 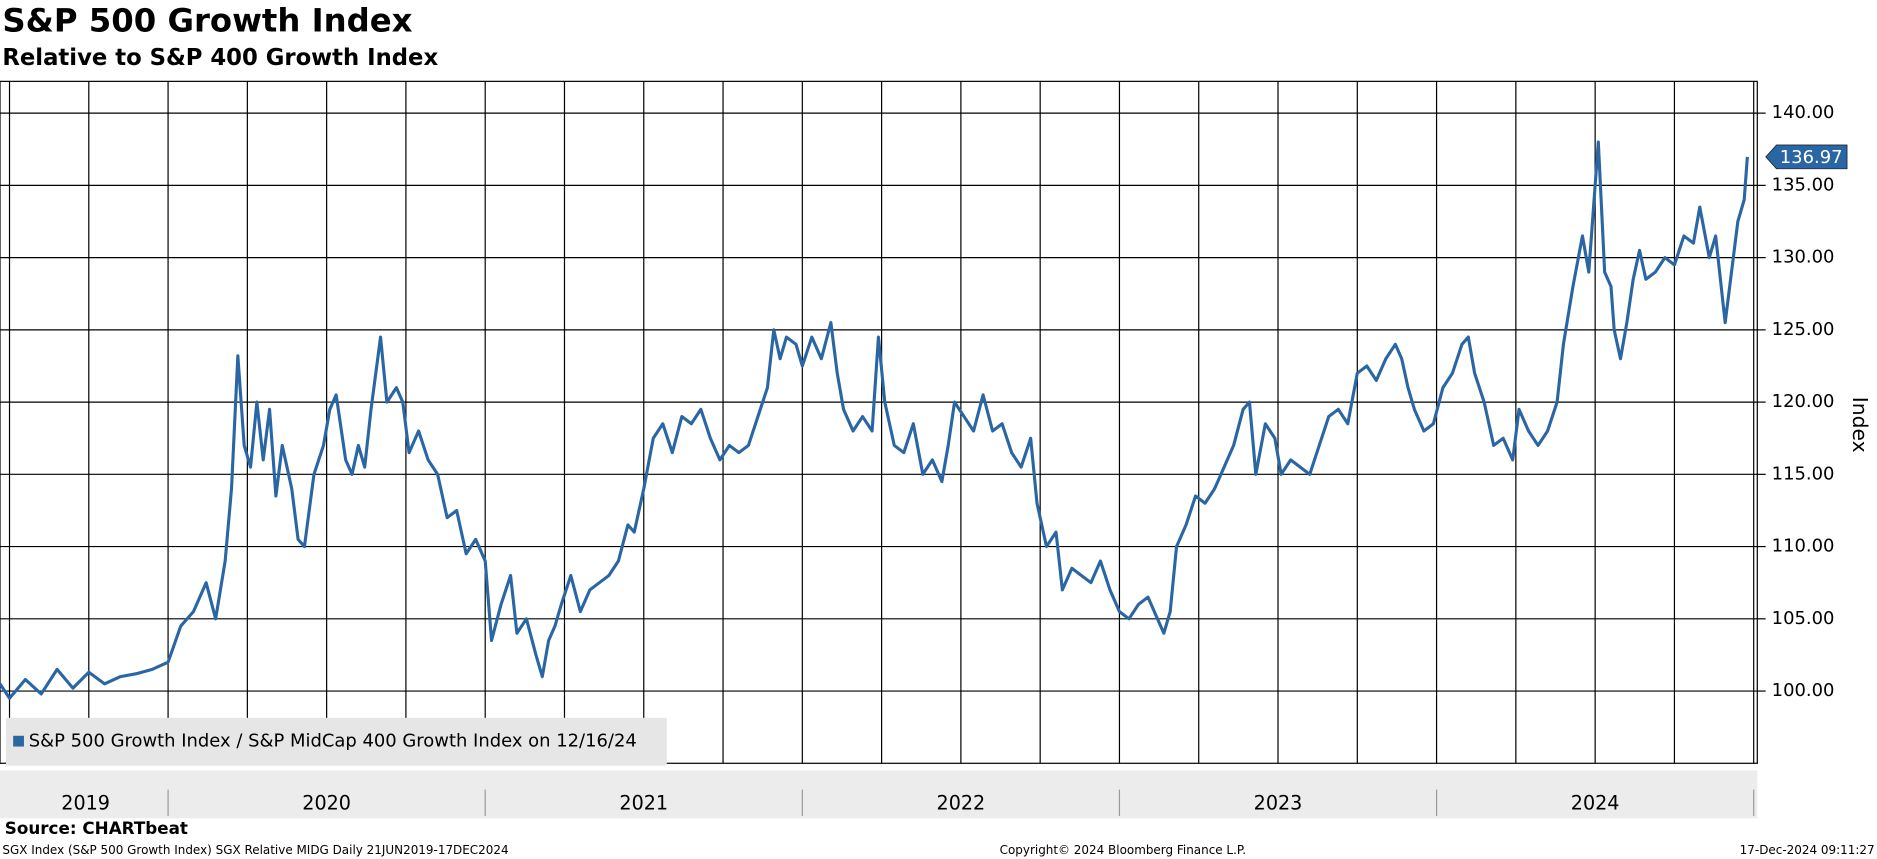 I want to click on last-value-tag, so click(x=1806, y=157).